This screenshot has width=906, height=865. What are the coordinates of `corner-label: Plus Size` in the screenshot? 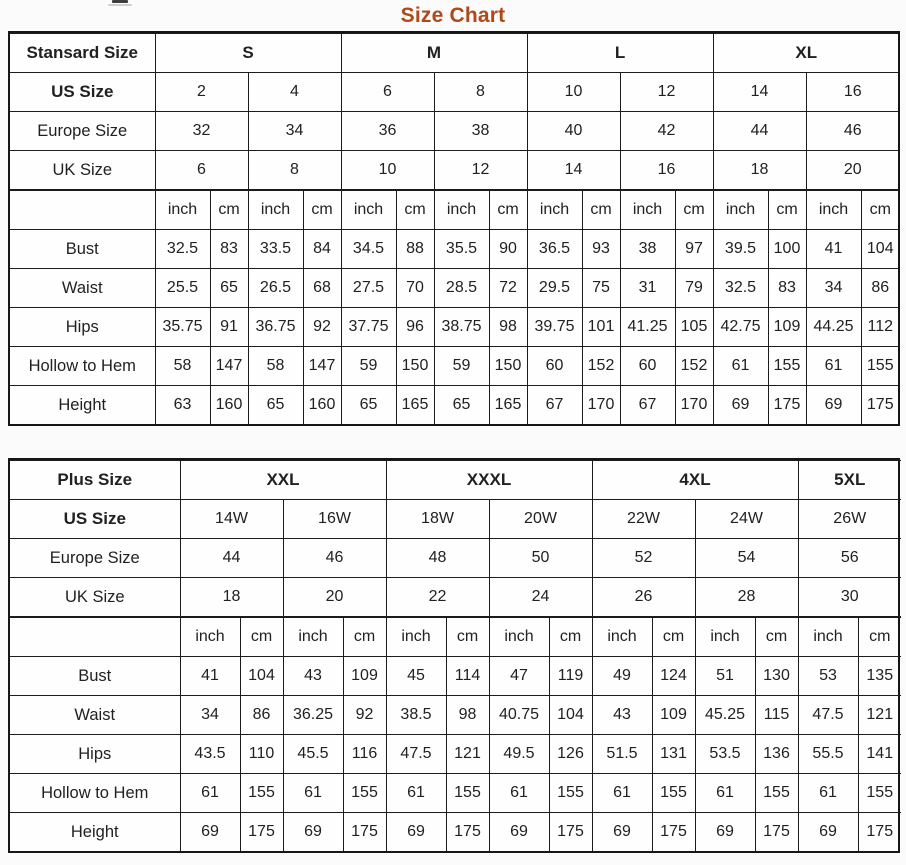 It's located at (95, 480).